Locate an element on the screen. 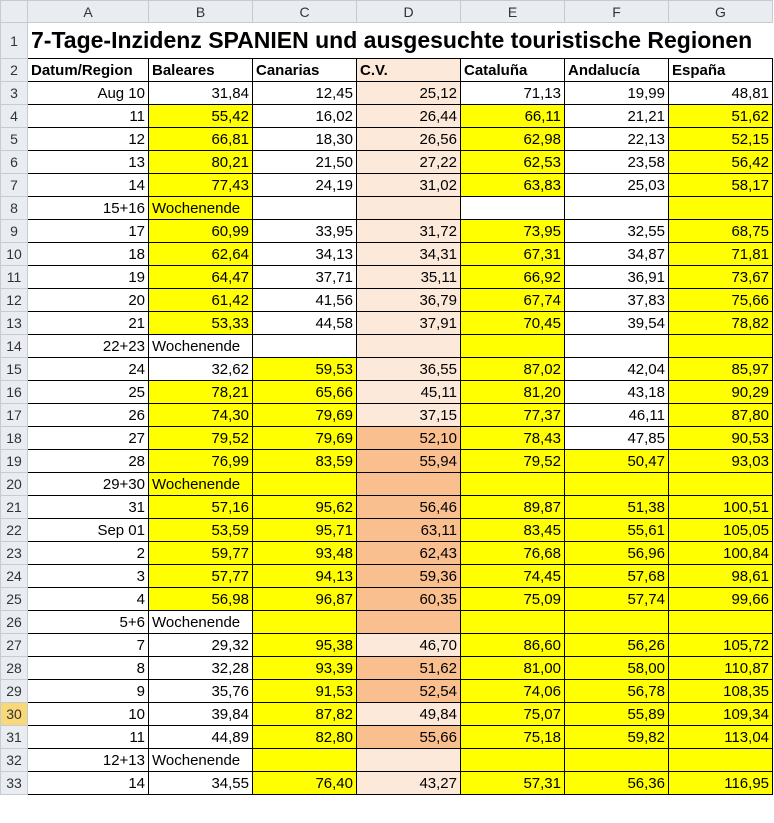 This screenshot has width=774, height=823. value-cell: 37,91 is located at coordinates (408, 323).